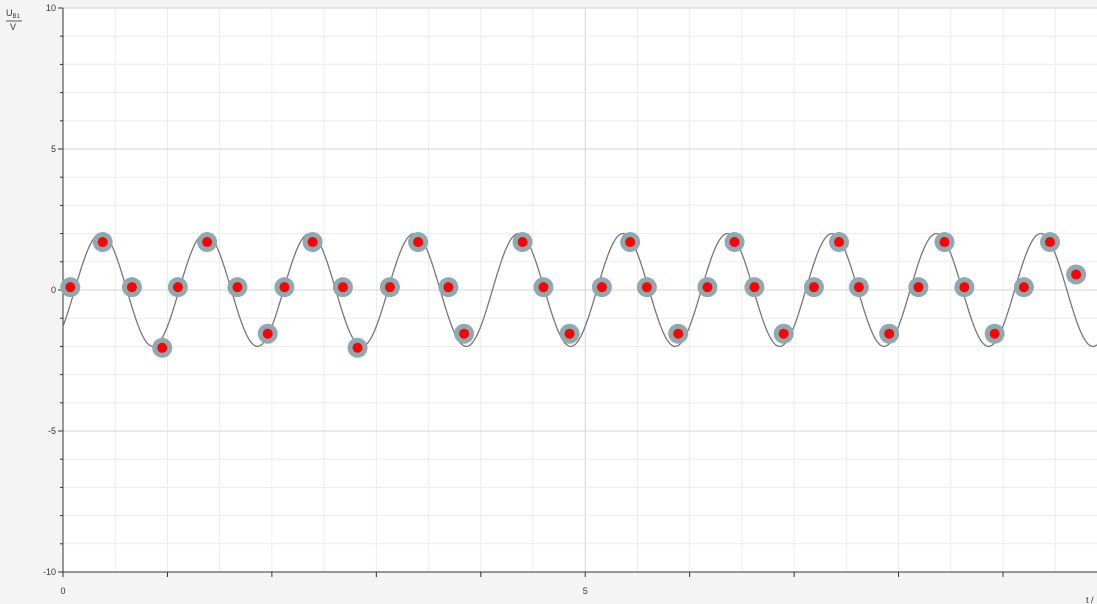  Describe the element at coordinates (51, 8) in the screenshot. I see `y-tick-label: 10` at that location.